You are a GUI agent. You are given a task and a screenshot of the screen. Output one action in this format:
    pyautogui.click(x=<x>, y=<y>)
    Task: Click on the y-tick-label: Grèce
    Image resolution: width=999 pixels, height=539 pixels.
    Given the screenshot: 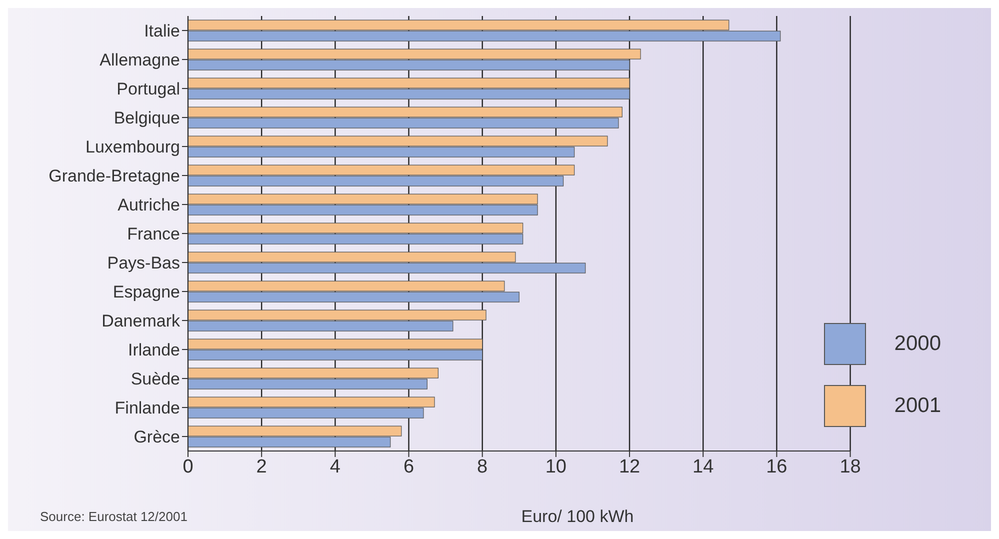 What is the action you would take?
    pyautogui.click(x=157, y=437)
    